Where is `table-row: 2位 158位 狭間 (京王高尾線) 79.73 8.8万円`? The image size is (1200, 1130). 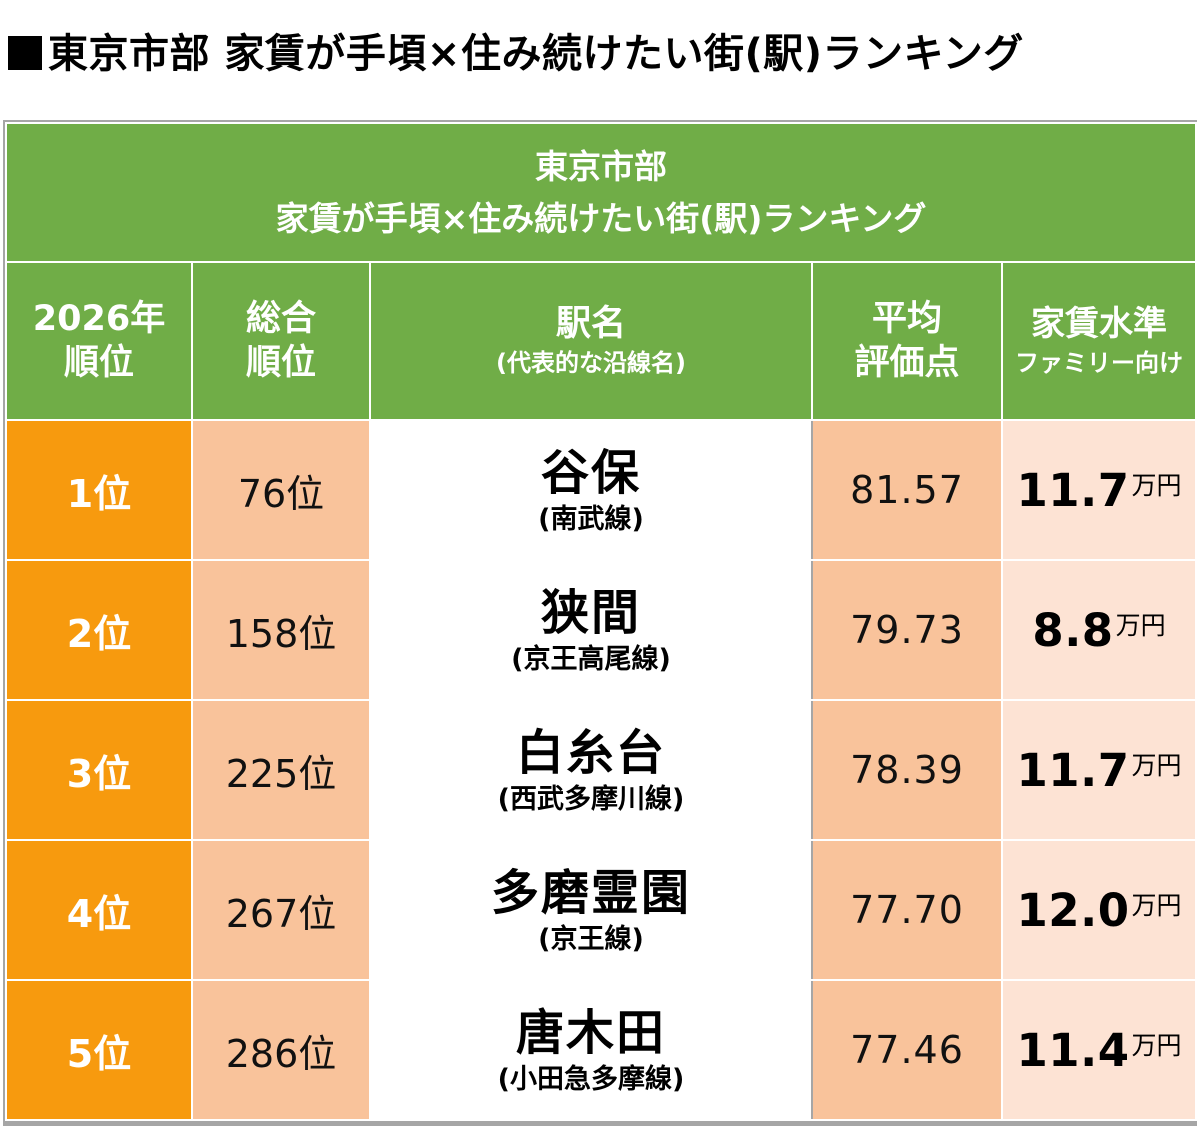 table-row: 2位 158位 狭間 (京王高尾線) 79.73 8.8万円 is located at coordinates (601, 630).